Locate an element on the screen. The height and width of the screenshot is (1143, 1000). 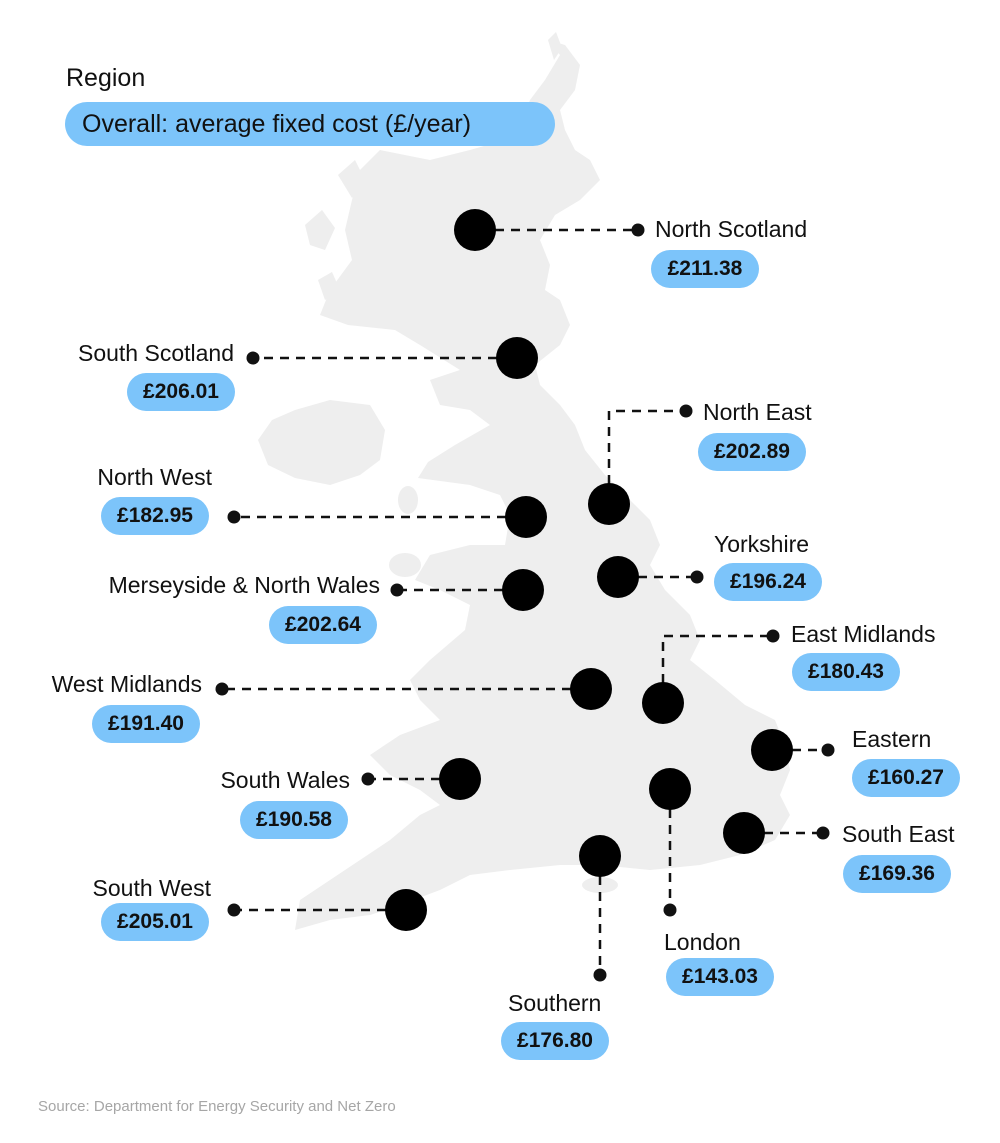
east-midlands-name: East Midlands is located at coordinates (863, 634).